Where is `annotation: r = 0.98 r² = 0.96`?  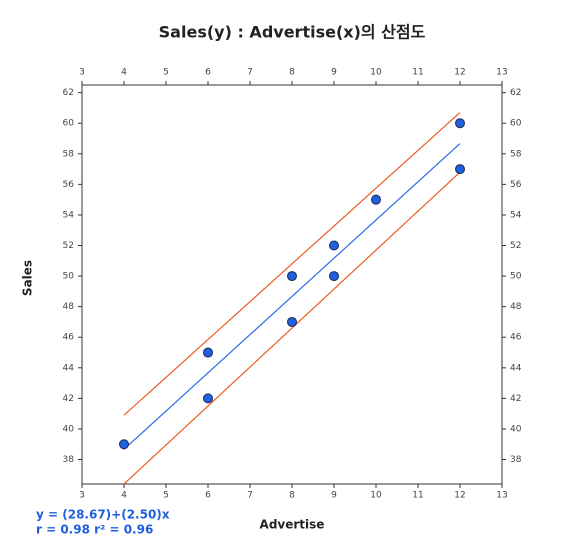 annotation: r = 0.98 r² = 0.96 is located at coordinates (94, 530).